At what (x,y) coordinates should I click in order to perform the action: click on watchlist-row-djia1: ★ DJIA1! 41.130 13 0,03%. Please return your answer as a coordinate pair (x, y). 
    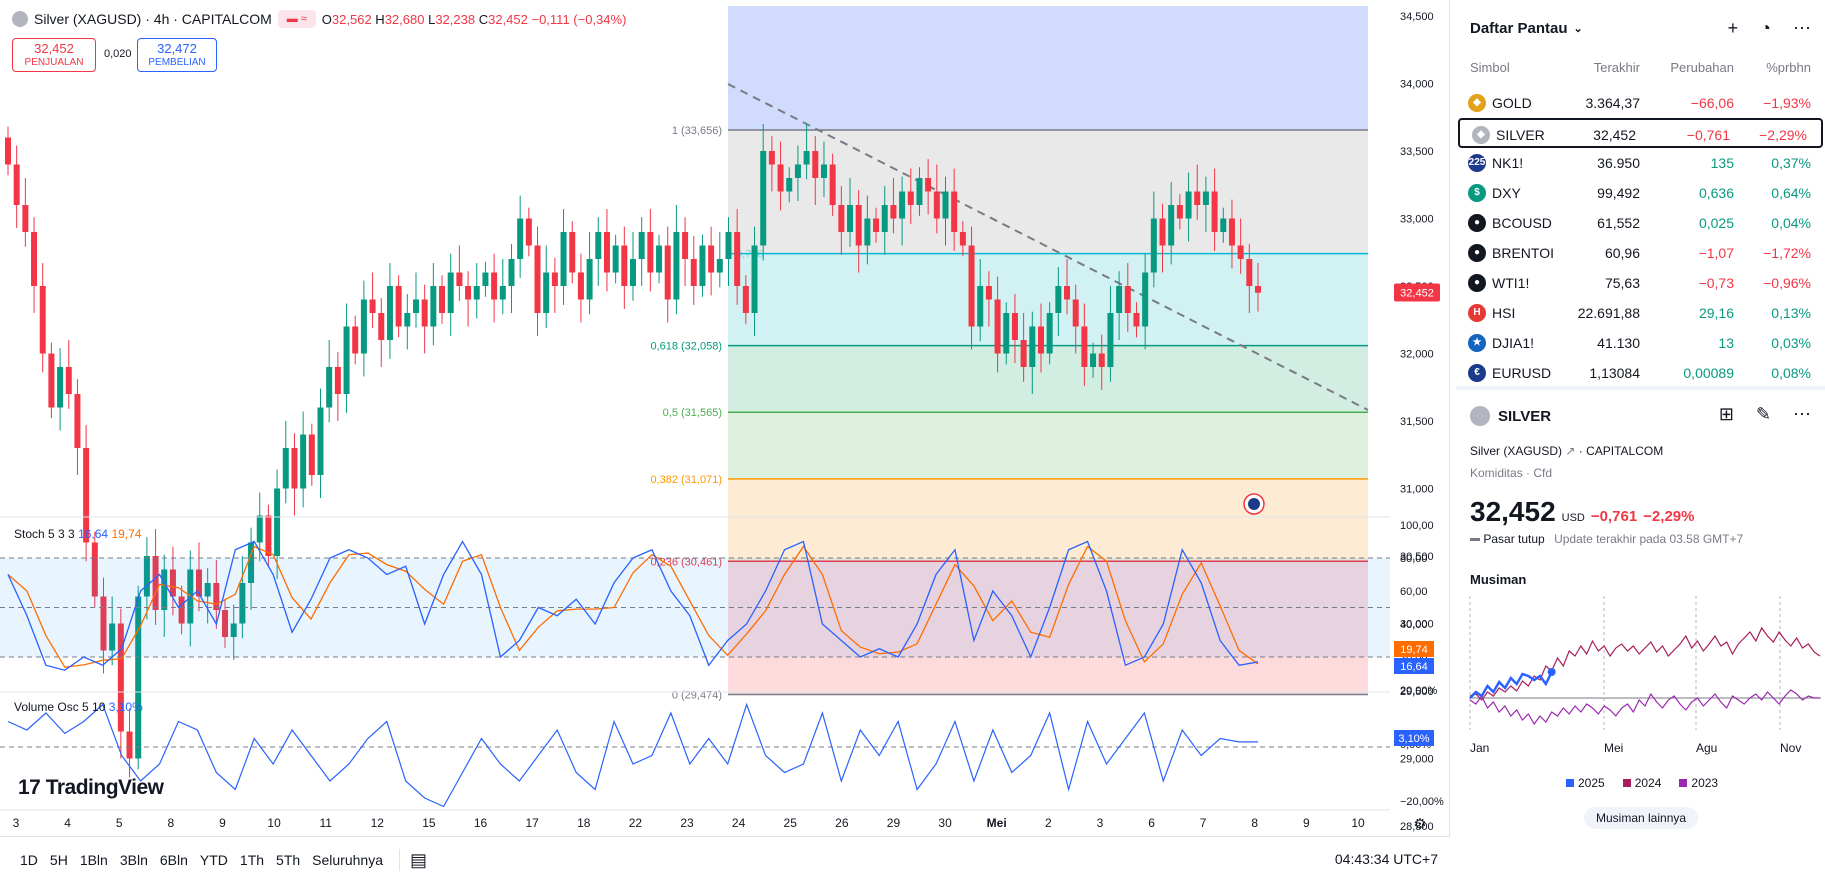
    Looking at the image, I should click on (1640, 343).